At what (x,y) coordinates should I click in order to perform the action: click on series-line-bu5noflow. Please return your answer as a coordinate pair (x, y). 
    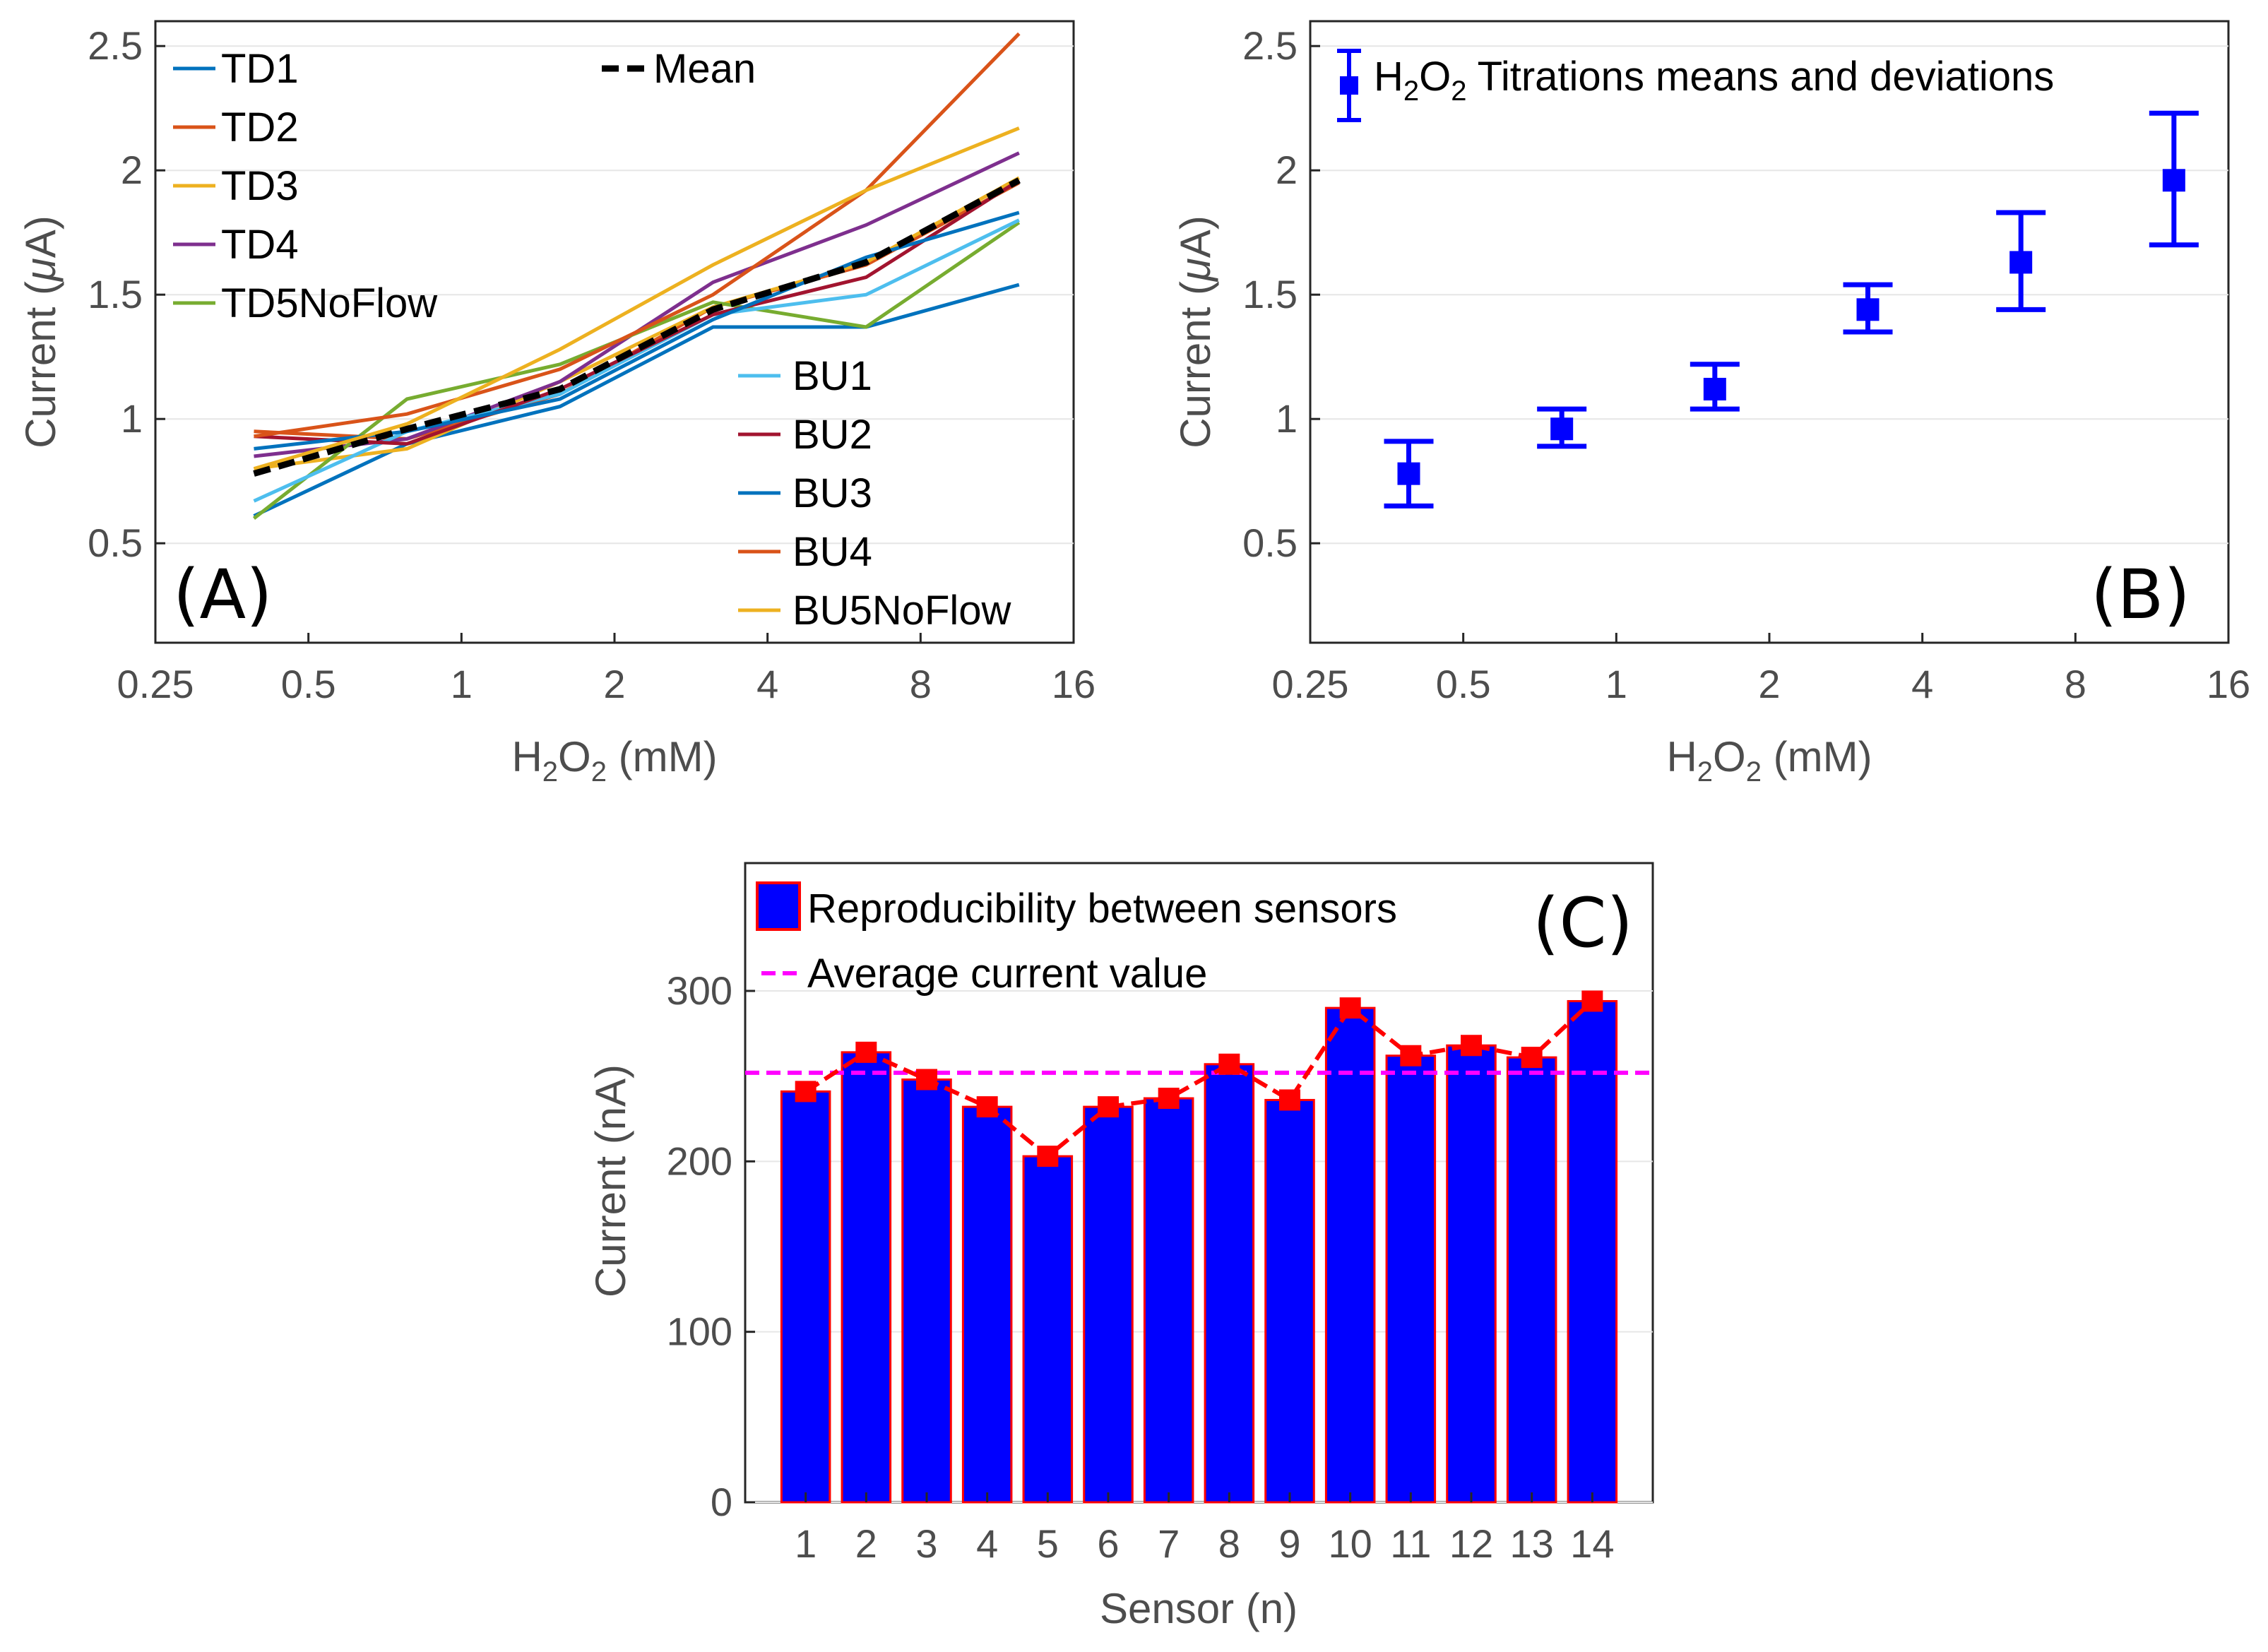
    Looking at the image, I should click on (636, 298).